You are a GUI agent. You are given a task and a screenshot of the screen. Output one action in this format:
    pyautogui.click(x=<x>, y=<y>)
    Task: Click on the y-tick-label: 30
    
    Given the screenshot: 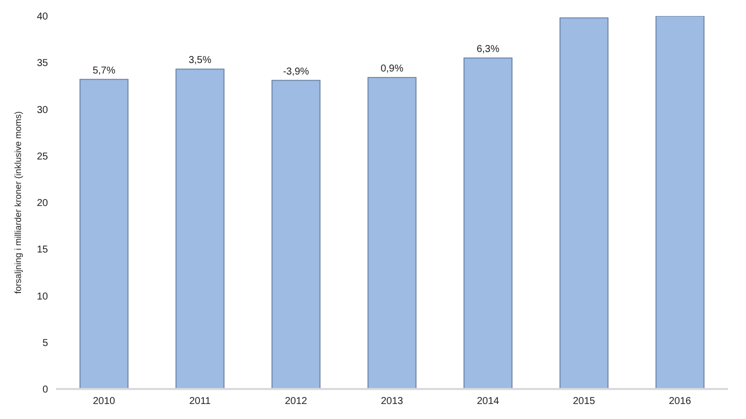 What is the action you would take?
    pyautogui.click(x=42, y=110)
    